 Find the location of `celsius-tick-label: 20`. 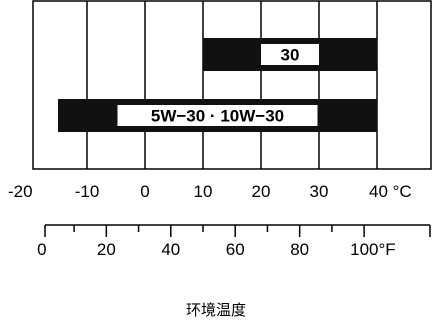

celsius-tick-label: 20 is located at coordinates (261, 191).